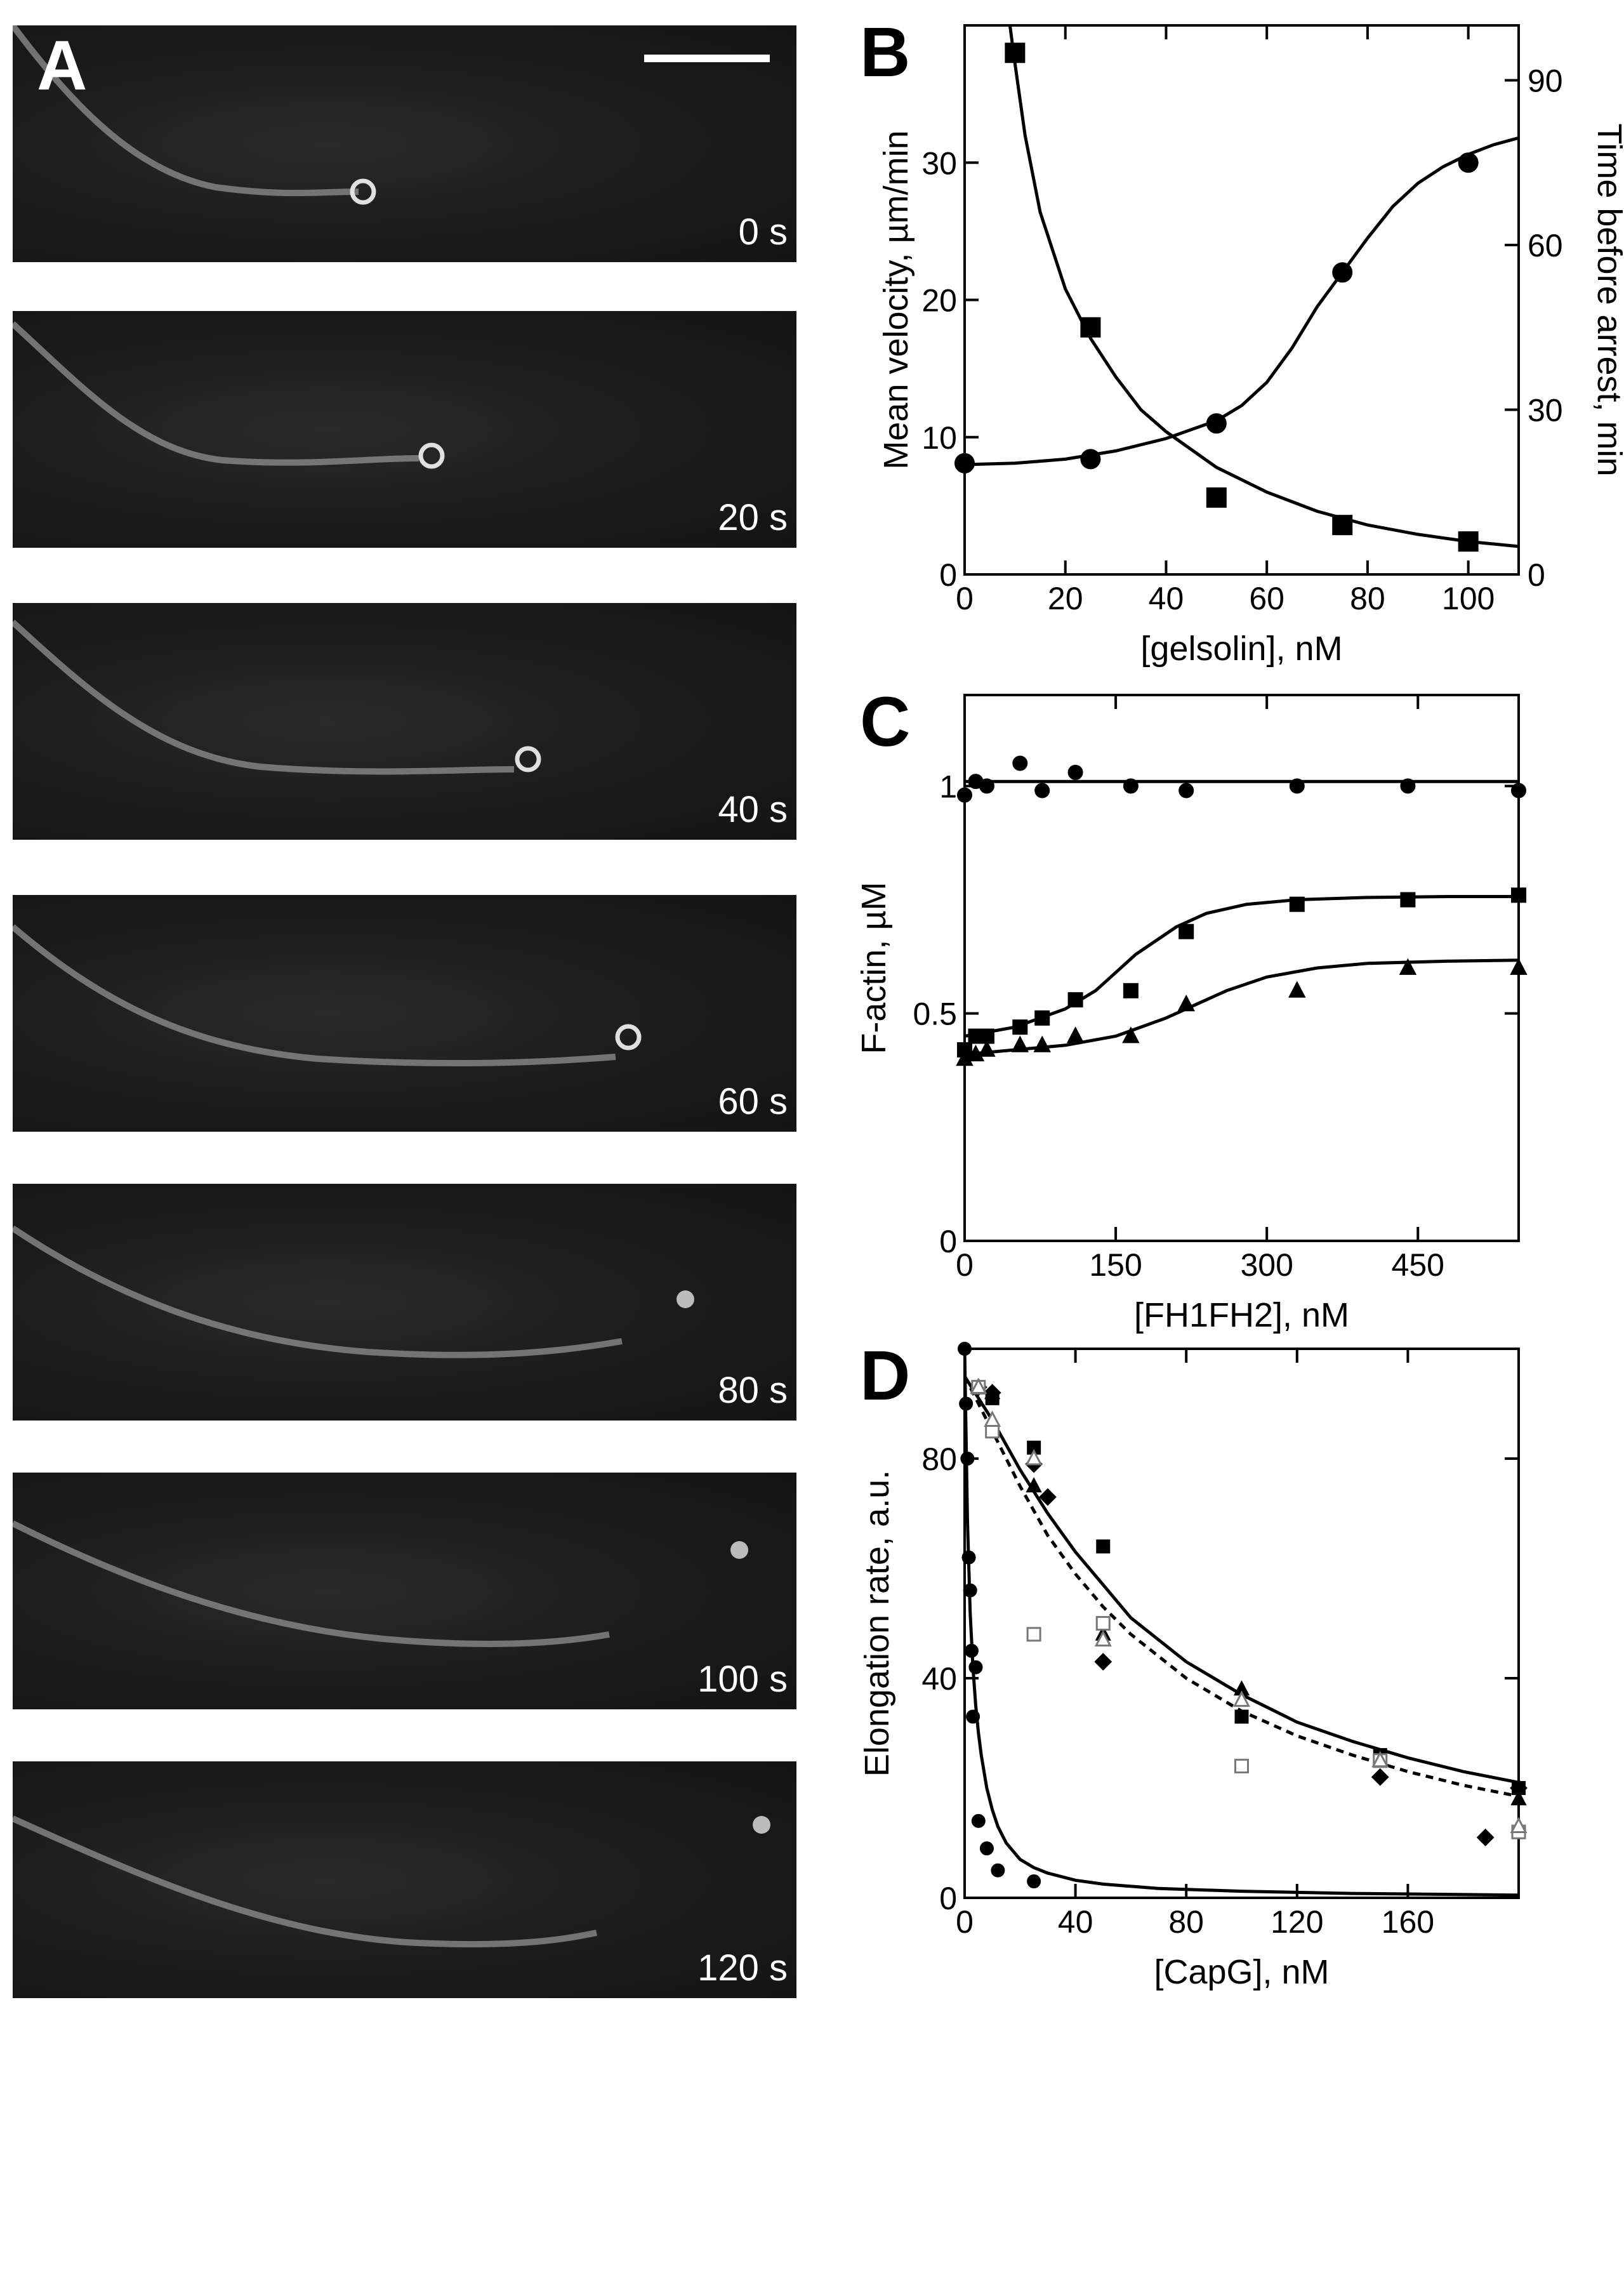 The image size is (1624, 2292). What do you see at coordinates (763, 232) in the screenshot?
I see `frame-time-label: 0 s` at bounding box center [763, 232].